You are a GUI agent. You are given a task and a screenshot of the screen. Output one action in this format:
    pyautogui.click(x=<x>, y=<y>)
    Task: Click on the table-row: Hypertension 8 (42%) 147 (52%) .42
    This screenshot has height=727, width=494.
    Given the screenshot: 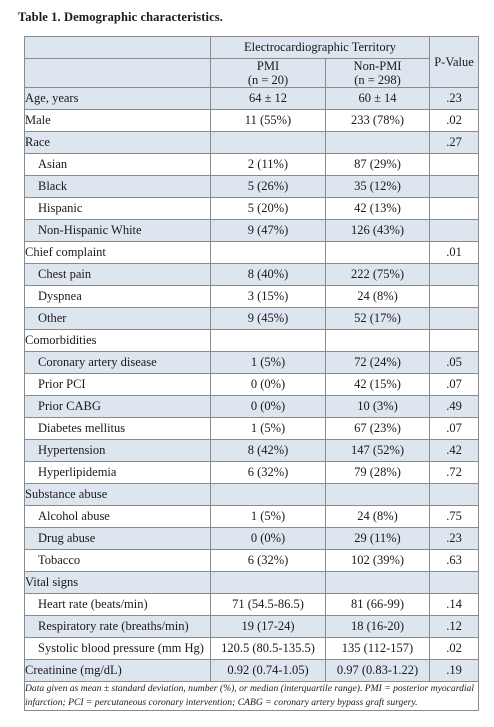 What is the action you would take?
    pyautogui.click(x=252, y=450)
    